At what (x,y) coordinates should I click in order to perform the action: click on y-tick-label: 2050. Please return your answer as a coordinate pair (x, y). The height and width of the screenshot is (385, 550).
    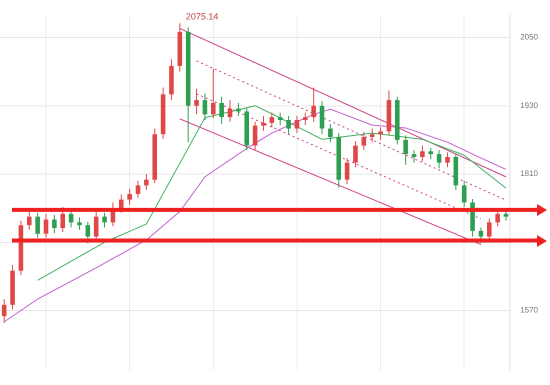
    Looking at the image, I should click on (529, 37).